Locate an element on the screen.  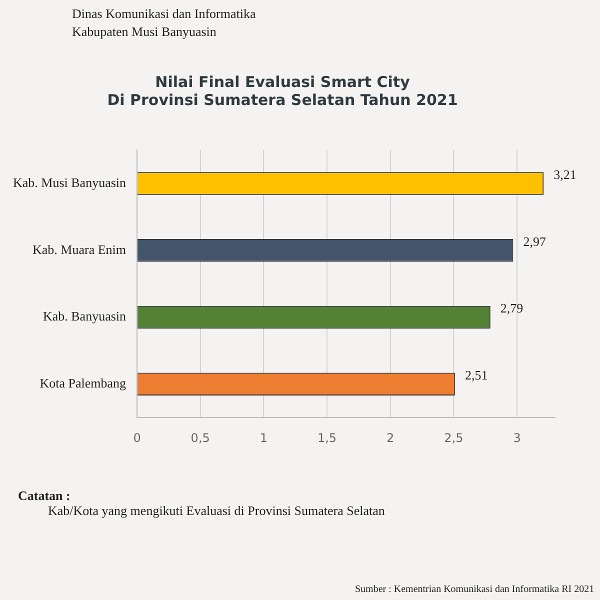
x-tick-label: 2 is located at coordinates (390, 437).